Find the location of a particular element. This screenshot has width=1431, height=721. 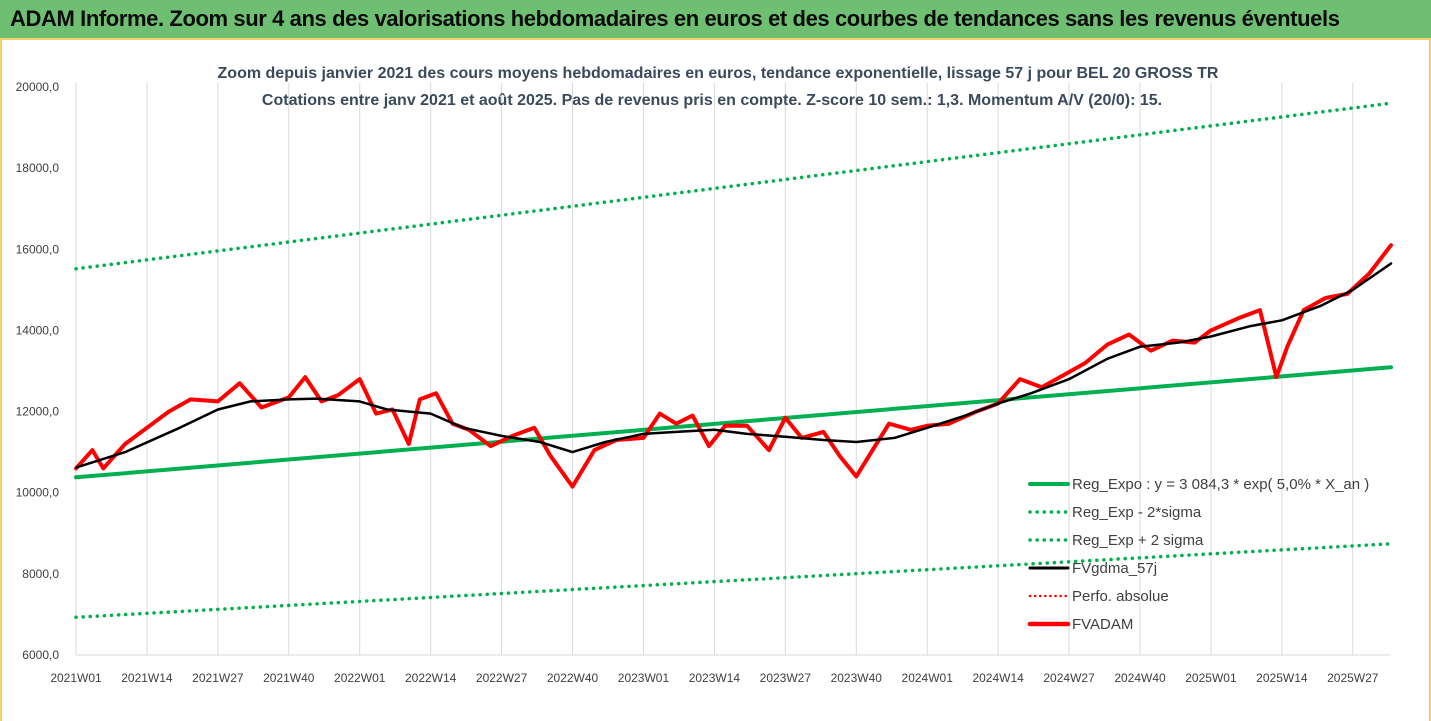

x-tick-label-13: 2024W14 is located at coordinates (998, 678).